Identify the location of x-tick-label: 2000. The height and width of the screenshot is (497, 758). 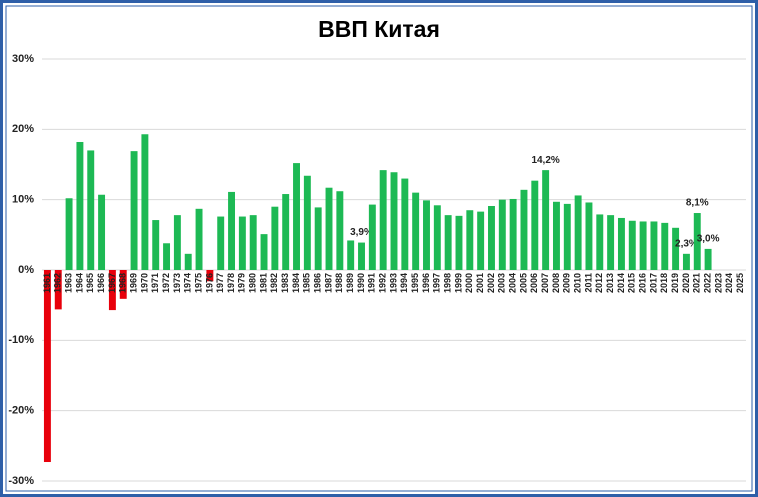
(469, 283).